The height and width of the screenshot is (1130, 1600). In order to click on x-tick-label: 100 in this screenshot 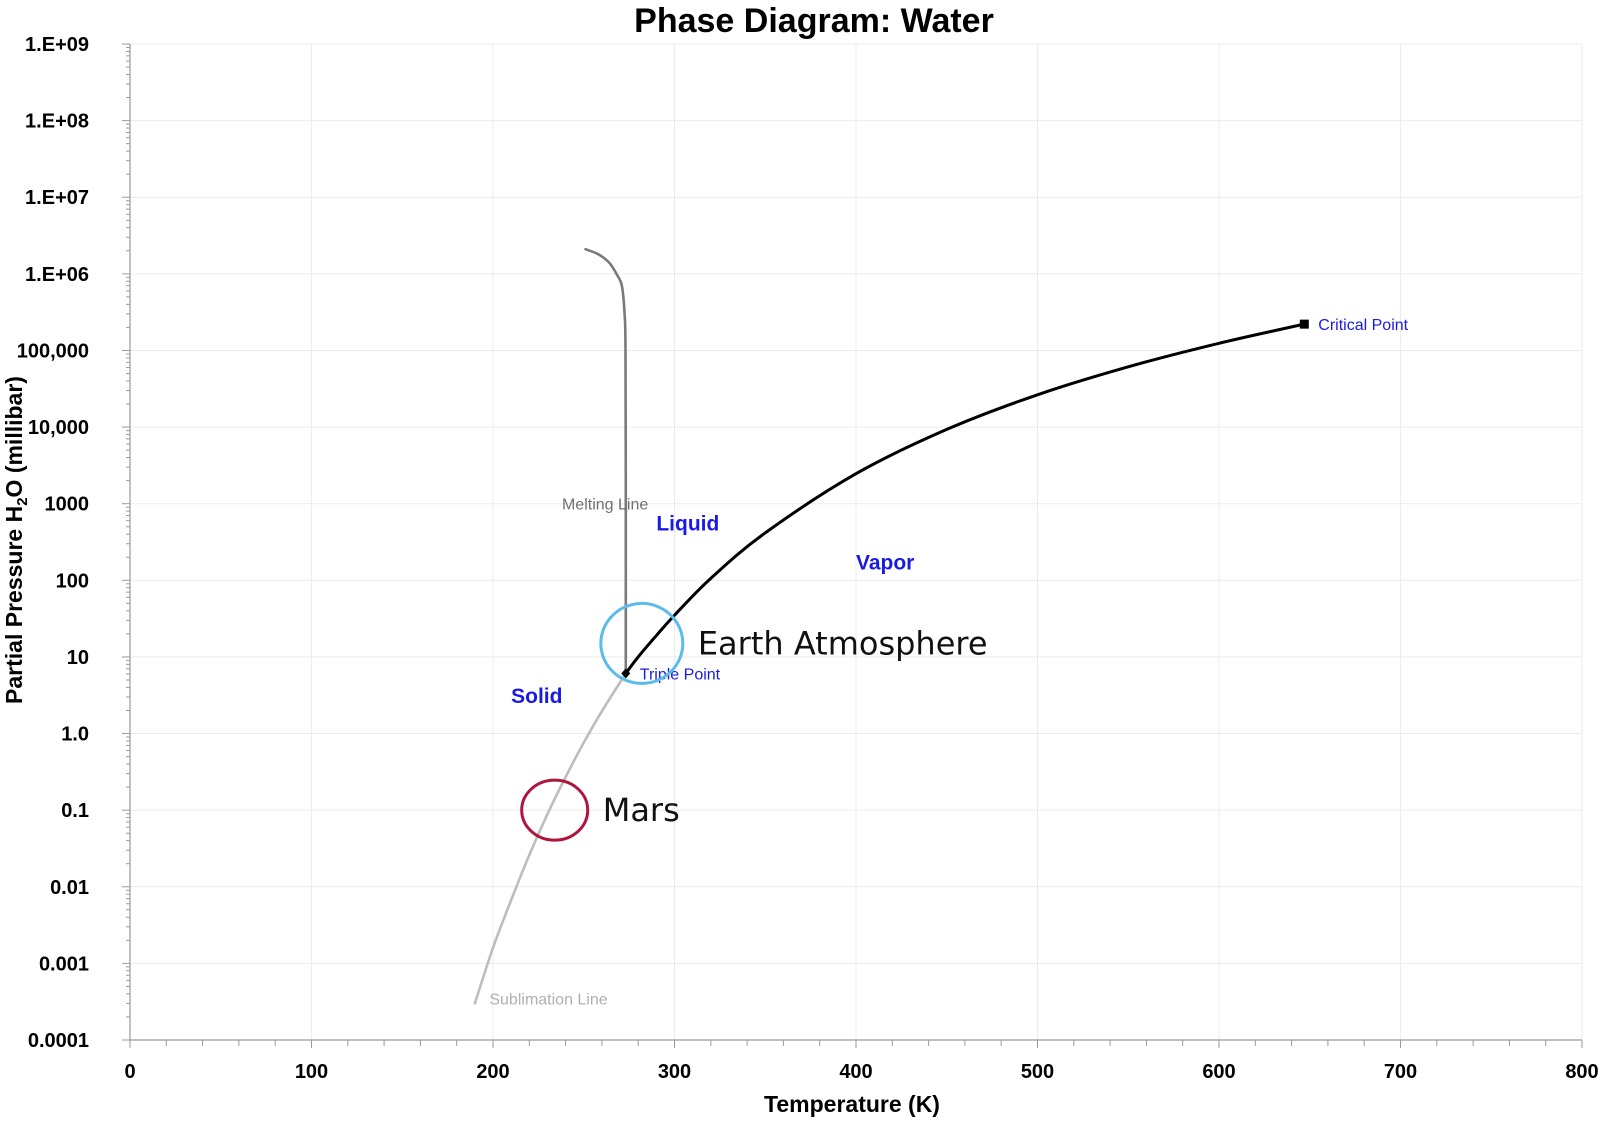, I will do `click(311, 1072)`.